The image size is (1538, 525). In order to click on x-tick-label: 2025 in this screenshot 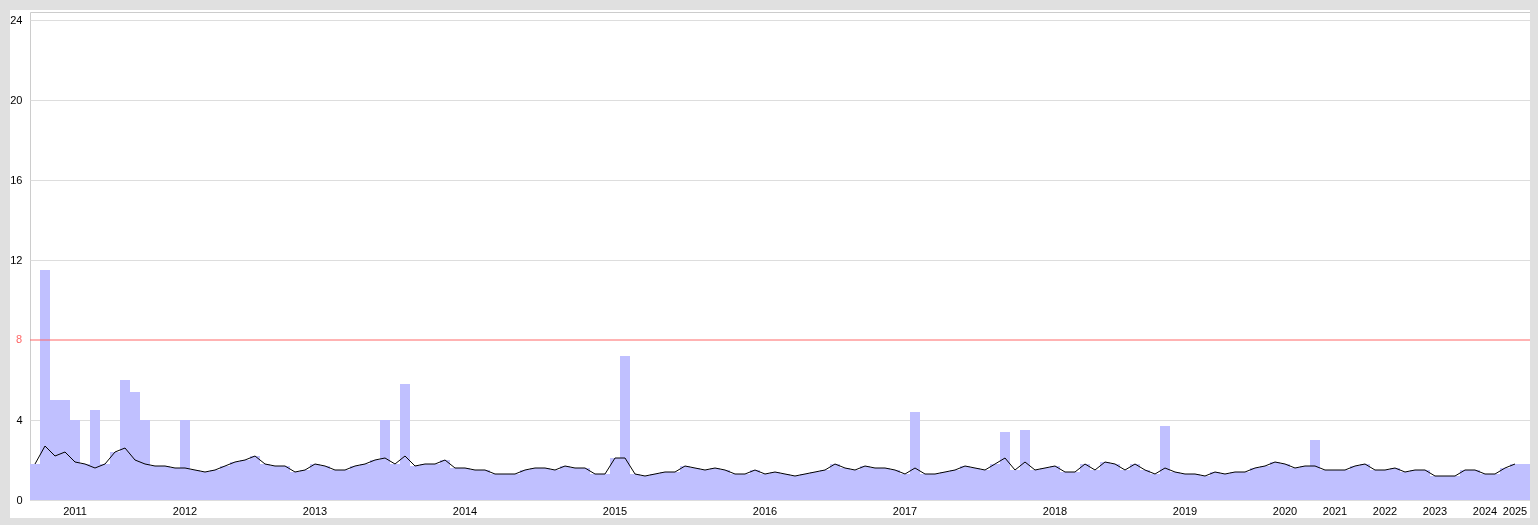, I will do `click(1515, 510)`.